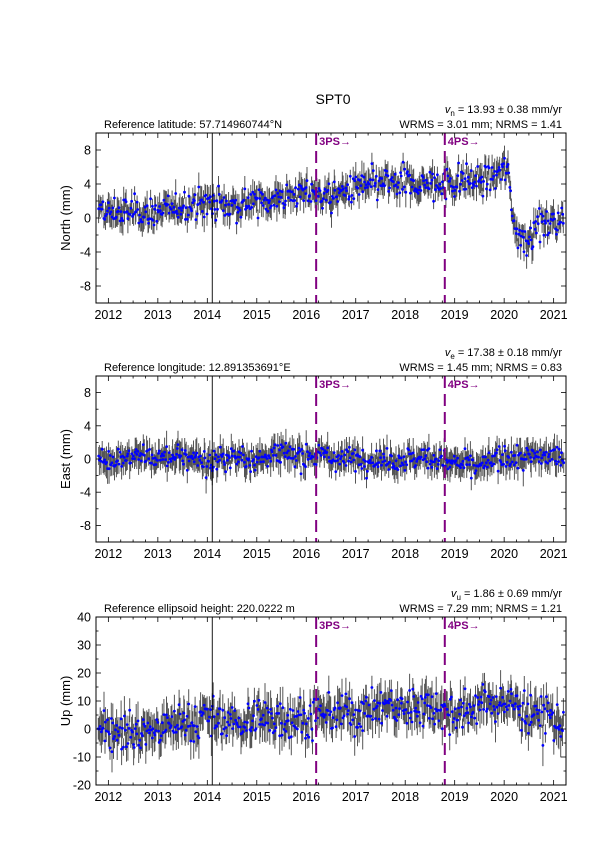  Describe the element at coordinates (356, 554) in the screenshot. I see `east-xtick-label: 2017` at that location.